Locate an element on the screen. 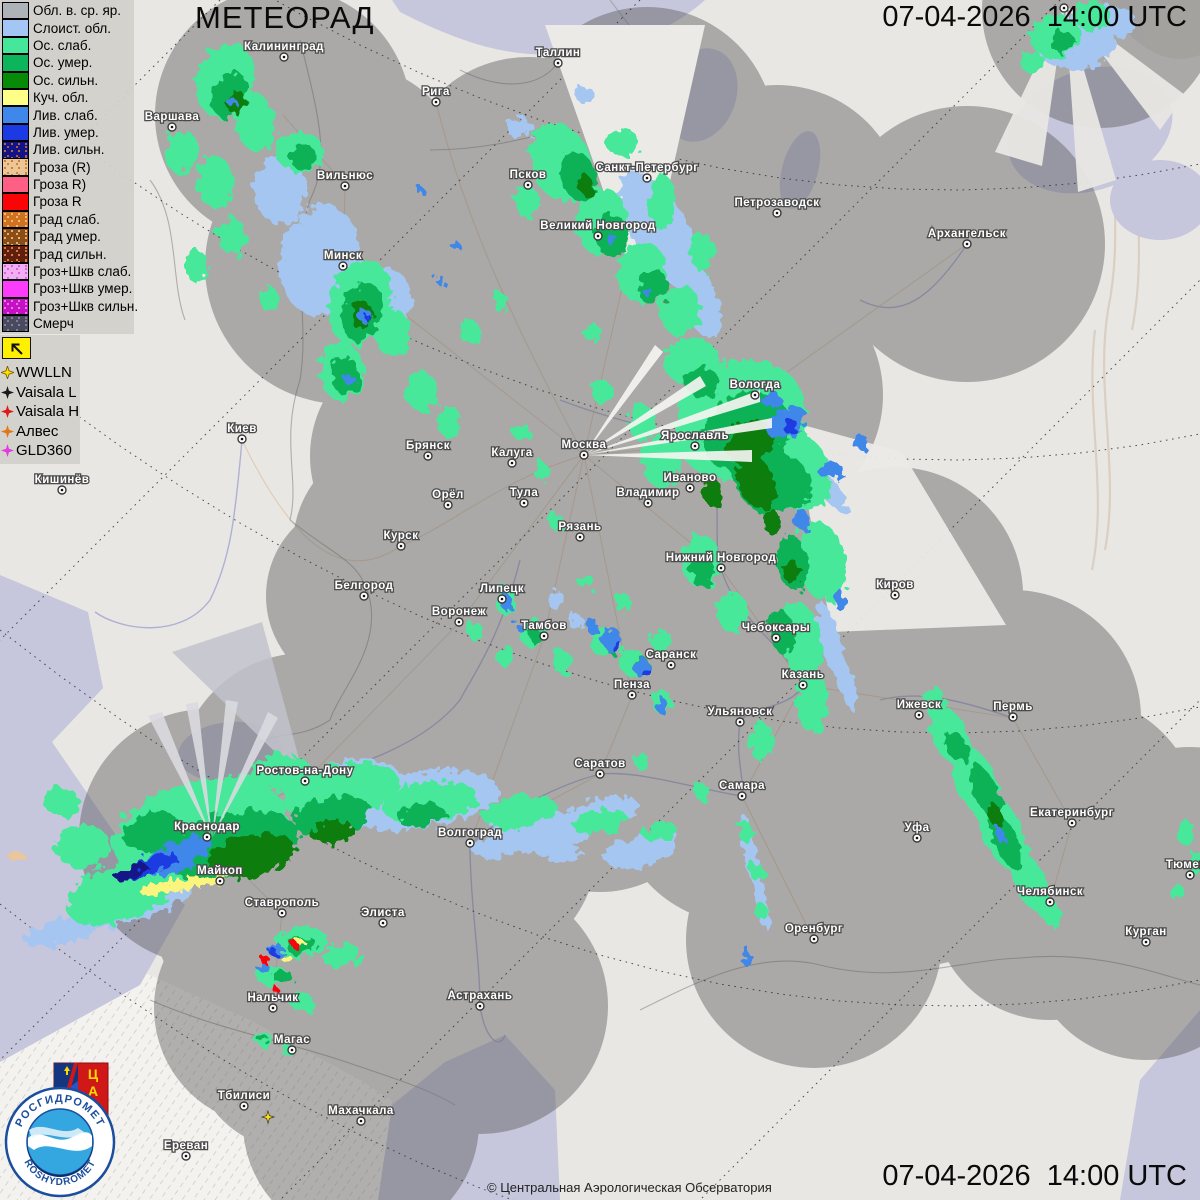 This screenshot has width=1200, height=1200. city: Иваново is located at coordinates (689, 482).